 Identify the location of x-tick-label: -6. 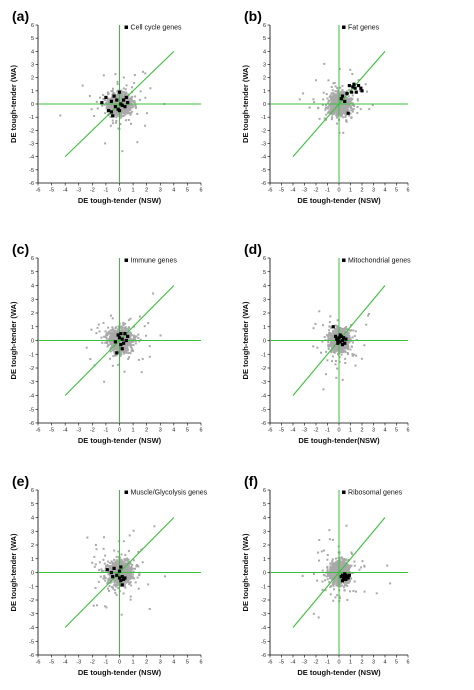
(38, 191).